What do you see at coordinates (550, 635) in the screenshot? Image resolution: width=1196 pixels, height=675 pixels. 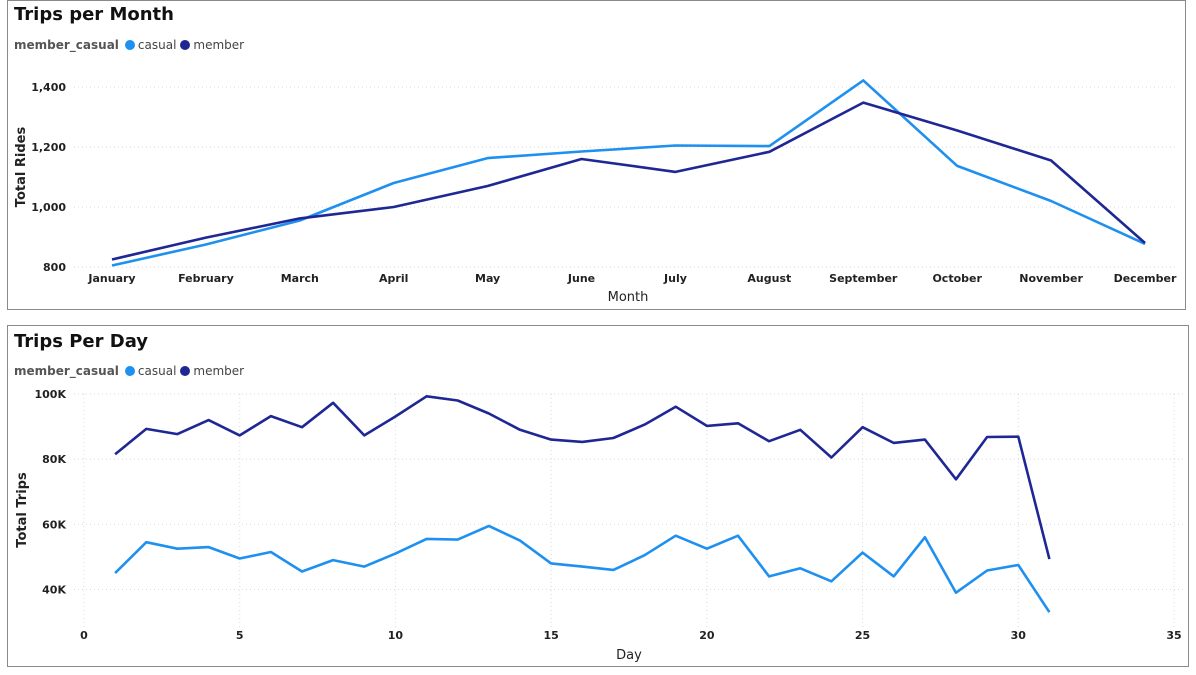 I see `x-tick-label: 15` at bounding box center [550, 635].